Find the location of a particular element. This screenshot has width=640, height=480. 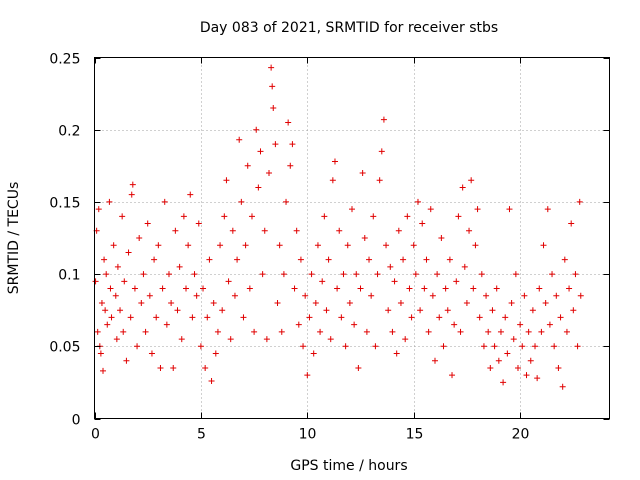

x-tick-label: 5 is located at coordinates (201, 435).